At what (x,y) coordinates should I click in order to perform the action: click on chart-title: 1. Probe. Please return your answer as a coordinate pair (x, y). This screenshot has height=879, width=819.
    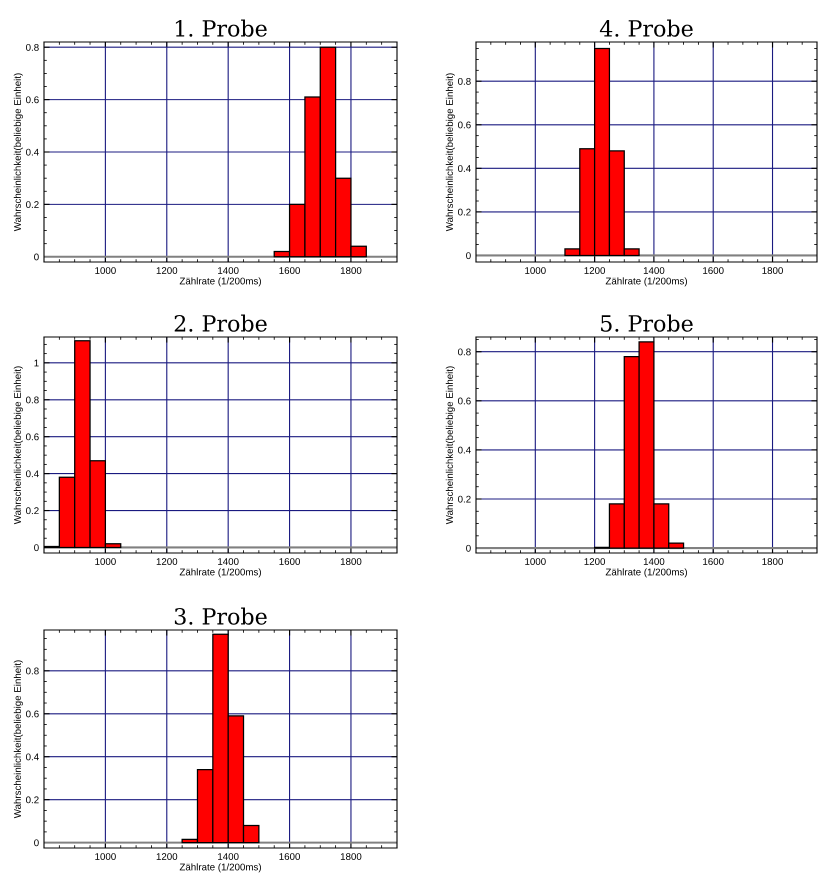
    Looking at the image, I should click on (221, 28).